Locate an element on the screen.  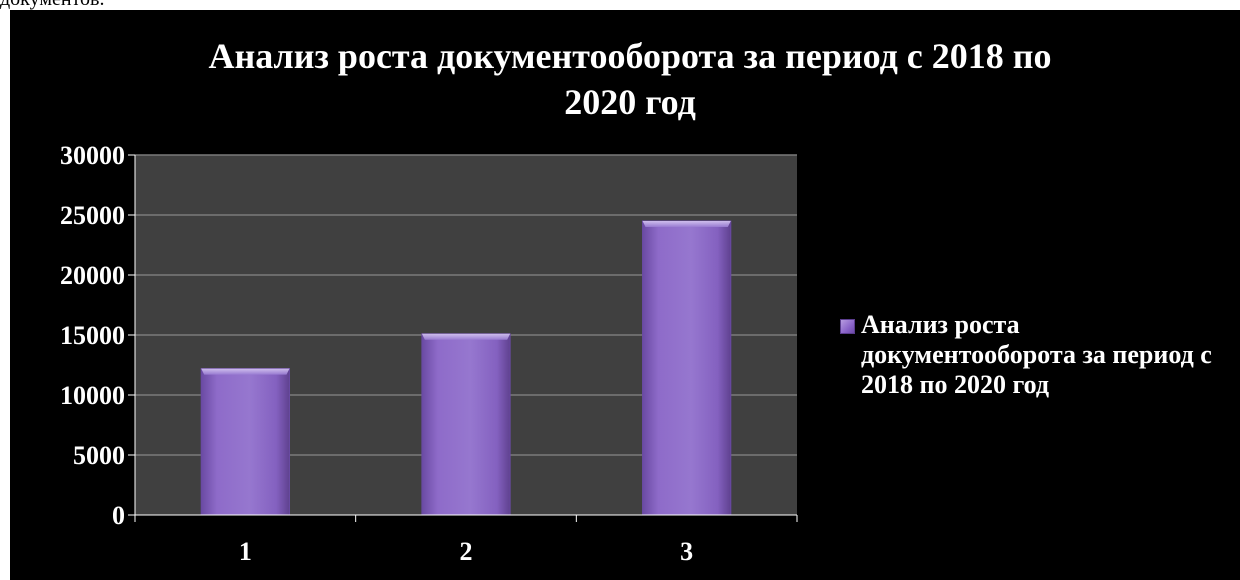
y-tick-label: 20000 is located at coordinates (92, 275).